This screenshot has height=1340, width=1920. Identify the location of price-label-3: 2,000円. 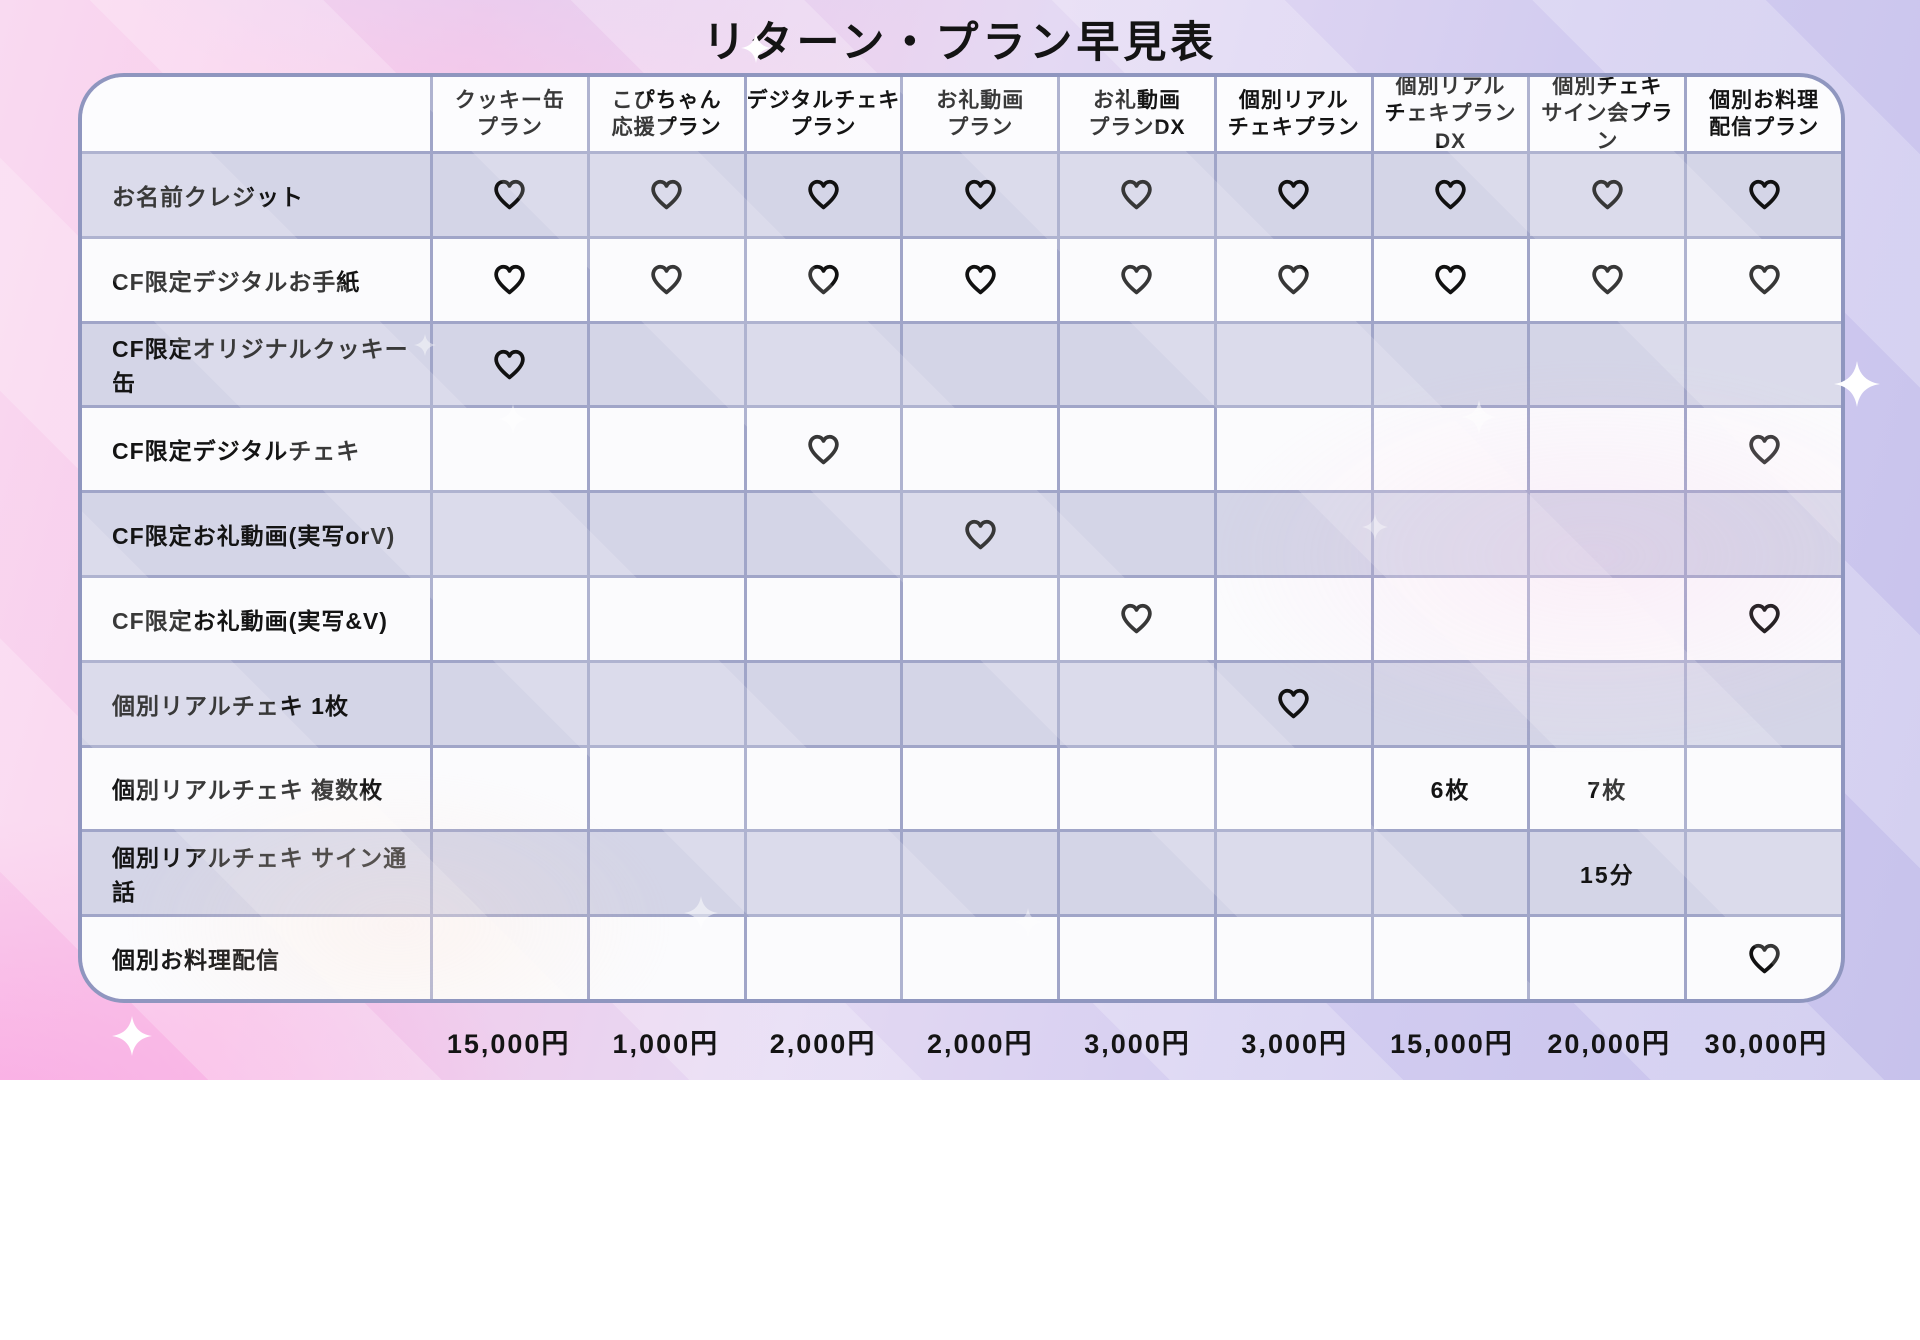
(823, 1043).